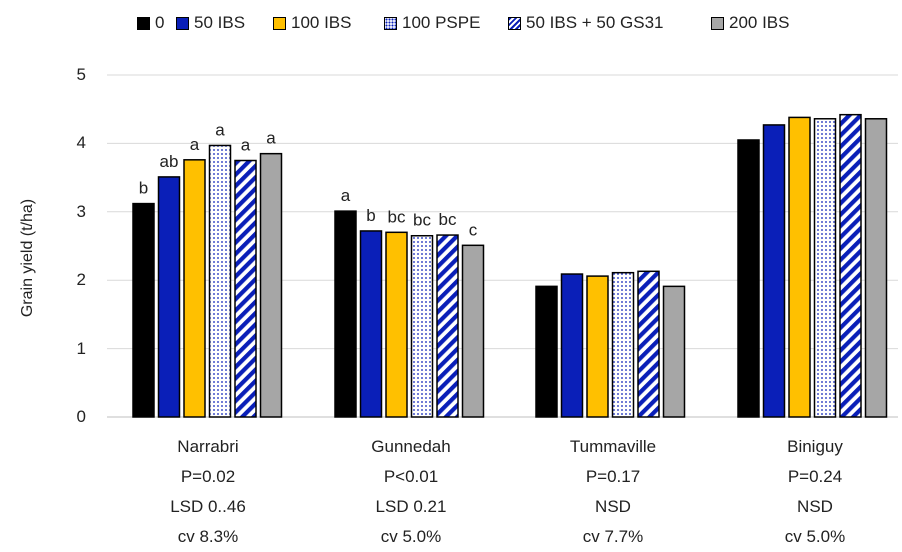 This screenshot has width=902, height=552. I want to click on legend-item-200-ibs: 200 IBS, so click(750, 23).